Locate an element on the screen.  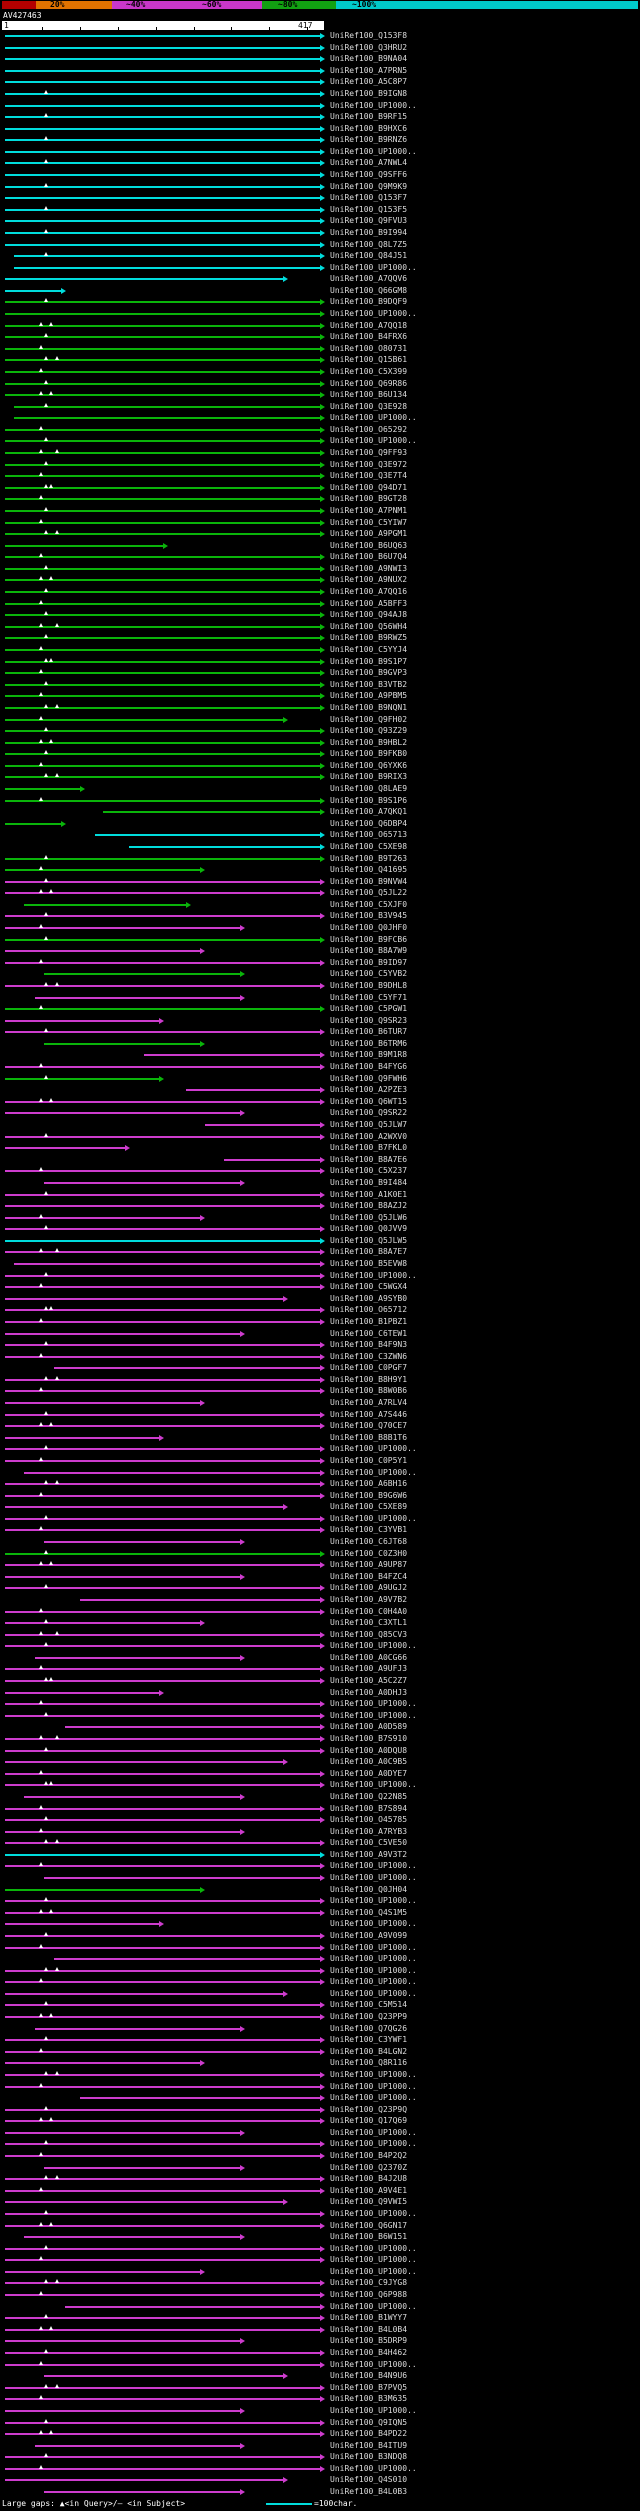
hit-label: UniRef100_B5EVW8 is located at coordinates (369, 1263).